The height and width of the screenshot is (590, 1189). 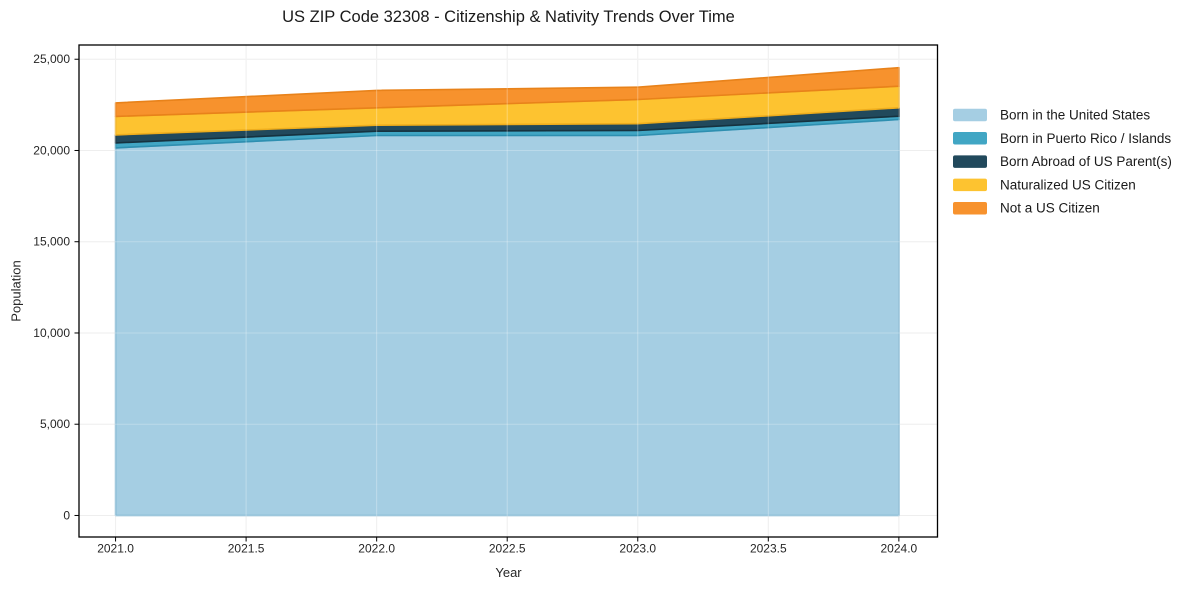 What do you see at coordinates (16, 291) in the screenshot?
I see `y-axis-label: Population` at bounding box center [16, 291].